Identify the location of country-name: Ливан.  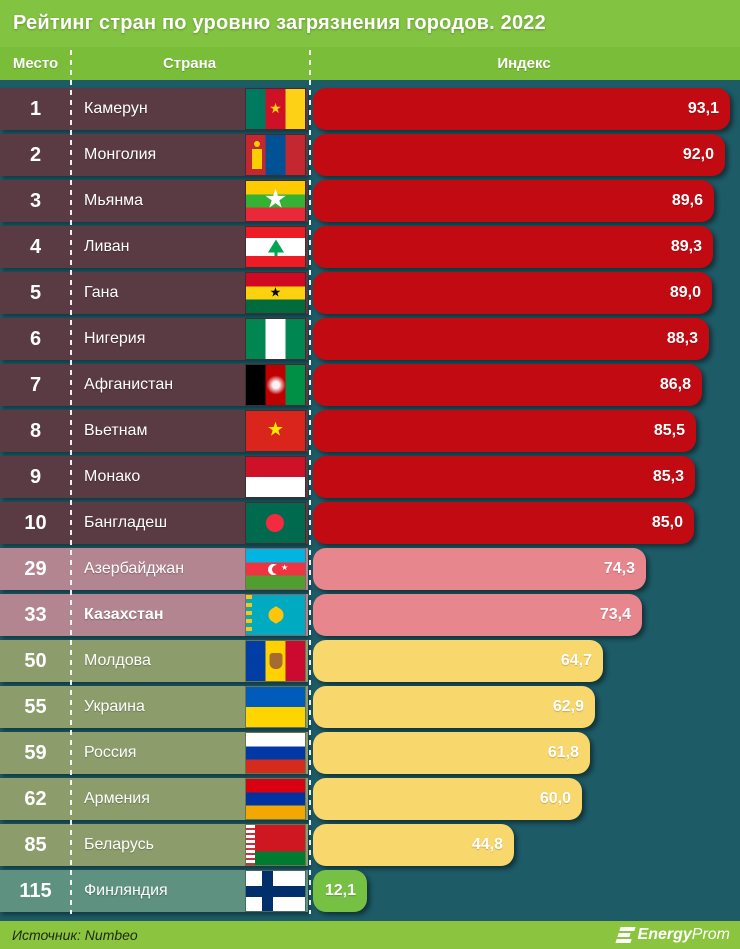
(107, 246).